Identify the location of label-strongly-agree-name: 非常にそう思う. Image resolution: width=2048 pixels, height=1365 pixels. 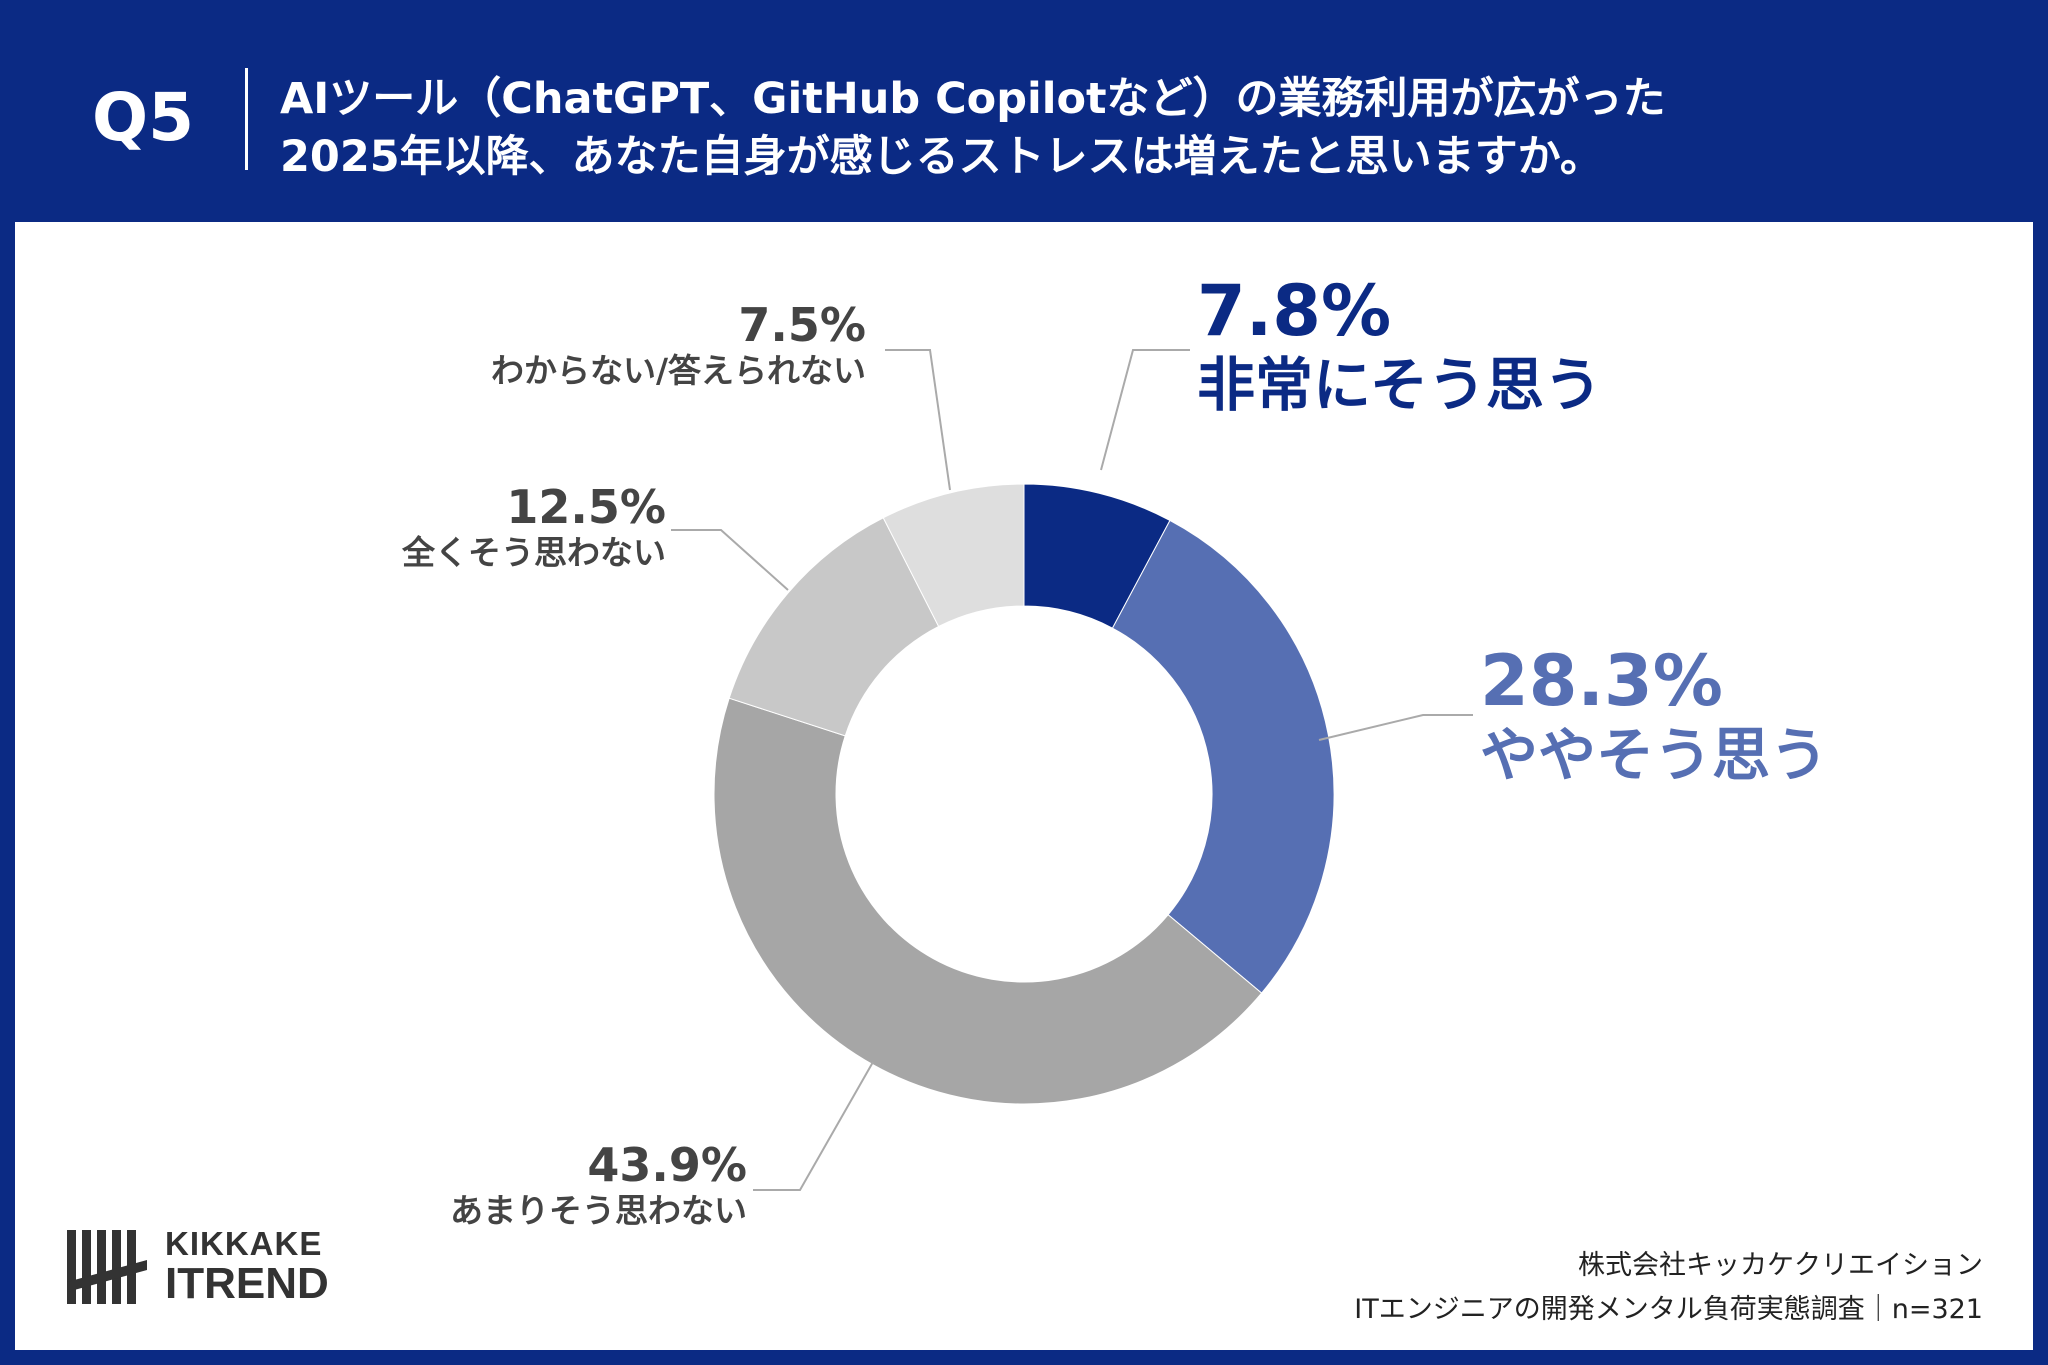
(1399, 385).